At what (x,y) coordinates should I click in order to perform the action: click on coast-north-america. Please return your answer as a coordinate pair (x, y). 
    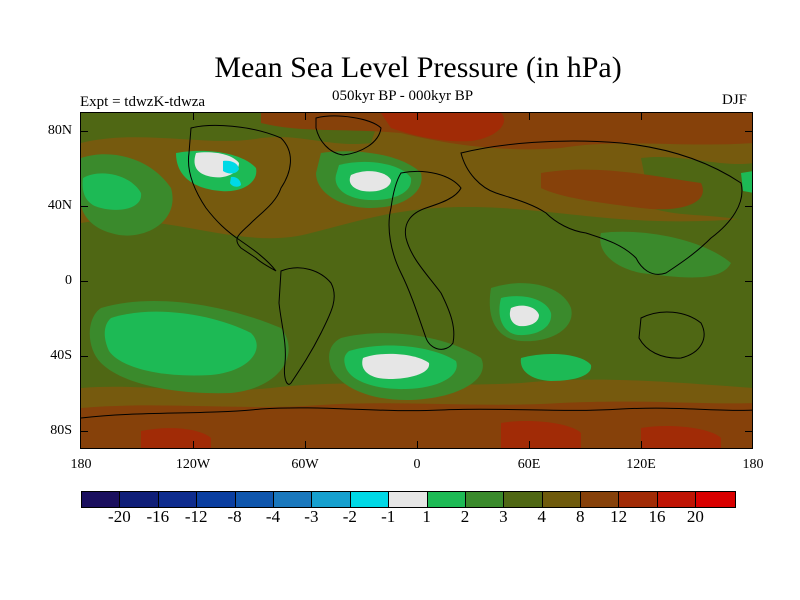
    Looking at the image, I should click on (239, 198).